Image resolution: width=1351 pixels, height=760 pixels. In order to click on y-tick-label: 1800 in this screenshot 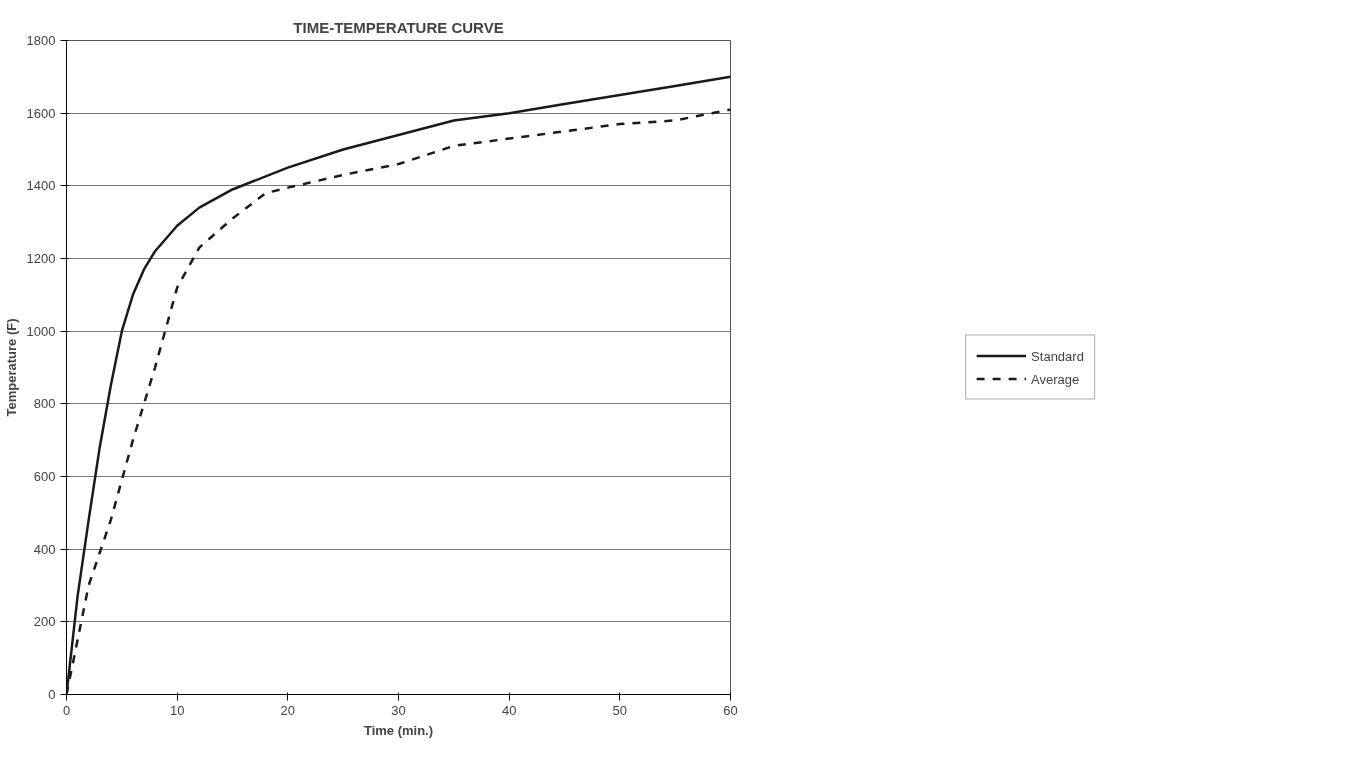, I will do `click(41, 40)`.